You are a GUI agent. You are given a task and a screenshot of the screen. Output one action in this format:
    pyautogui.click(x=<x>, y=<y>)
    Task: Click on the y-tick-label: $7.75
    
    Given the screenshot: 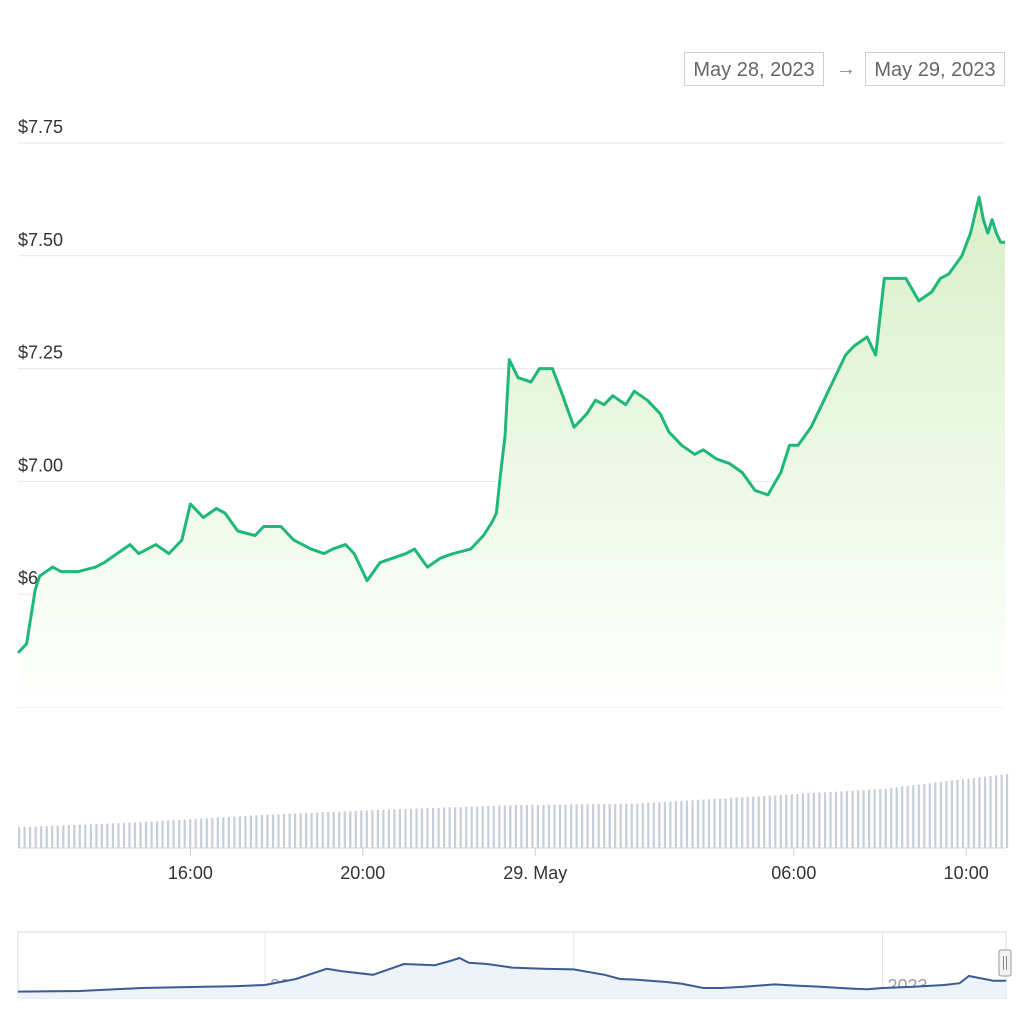 What is the action you would take?
    pyautogui.click(x=40, y=127)
    